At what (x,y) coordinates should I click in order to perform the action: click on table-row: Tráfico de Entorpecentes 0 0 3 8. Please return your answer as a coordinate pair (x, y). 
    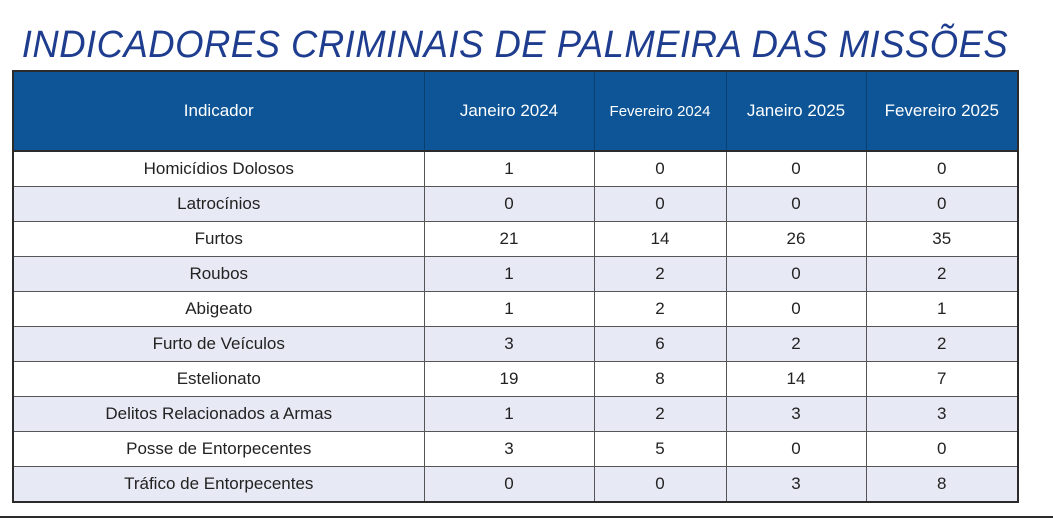
    Looking at the image, I should click on (515, 483).